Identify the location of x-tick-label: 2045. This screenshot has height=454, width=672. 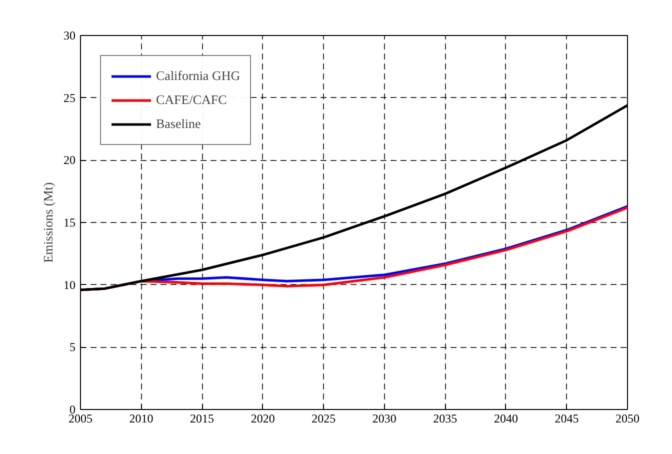
(566, 419).